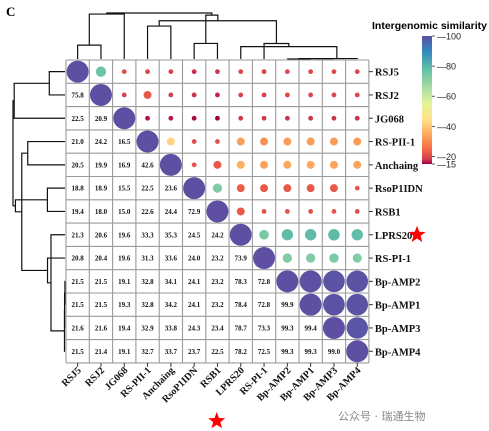 Image resolution: width=489 pixels, height=431 pixels. What do you see at coordinates (446, 157) in the screenshot?
I see `colorbar-tick-label: —20` at bounding box center [446, 157].